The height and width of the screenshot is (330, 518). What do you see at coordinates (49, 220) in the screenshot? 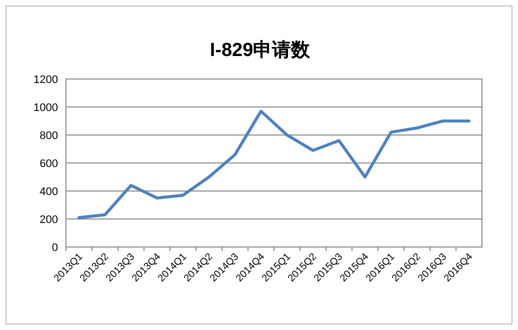
I see `y-tick-label: 200` at bounding box center [49, 220].